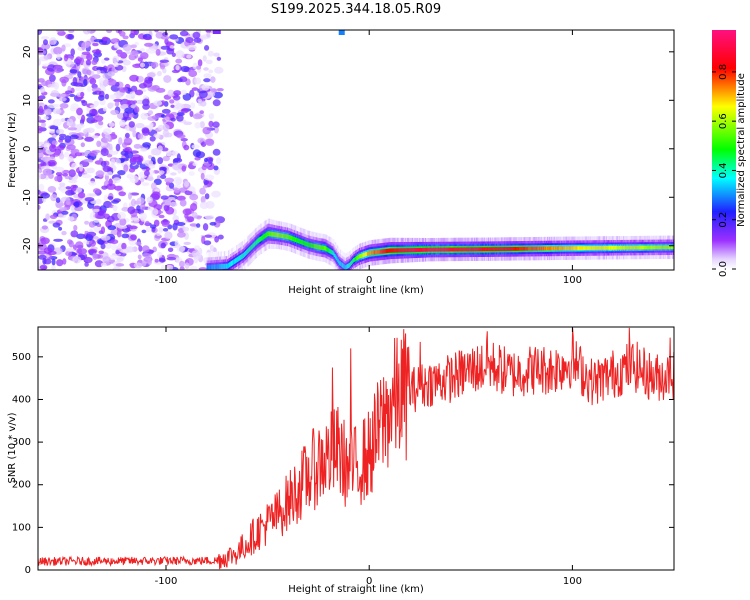  What do you see at coordinates (356, 589) in the screenshot?
I see `snr-x-label: Height of straight line (km)` at bounding box center [356, 589].